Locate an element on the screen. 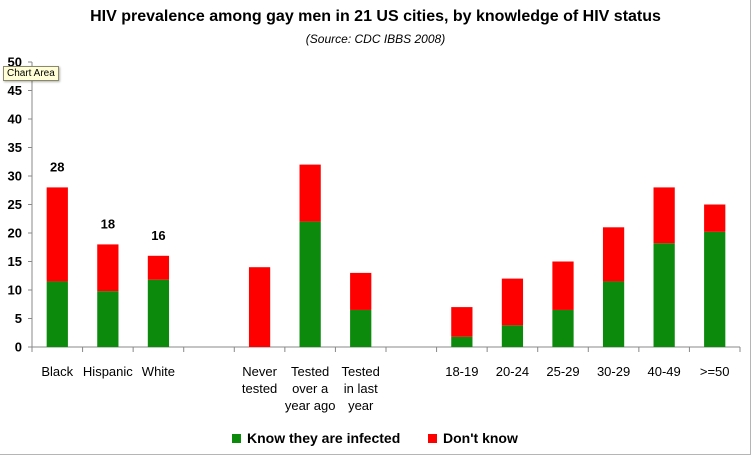 This screenshot has width=751, height=455. legend-swatch-dont-know is located at coordinates (432, 438).